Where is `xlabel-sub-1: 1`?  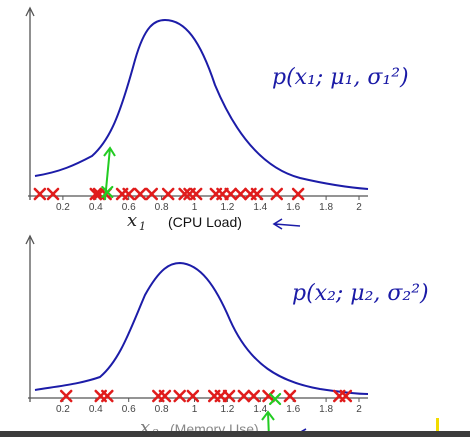
xlabel-sub-1: 1 is located at coordinates (142, 226).